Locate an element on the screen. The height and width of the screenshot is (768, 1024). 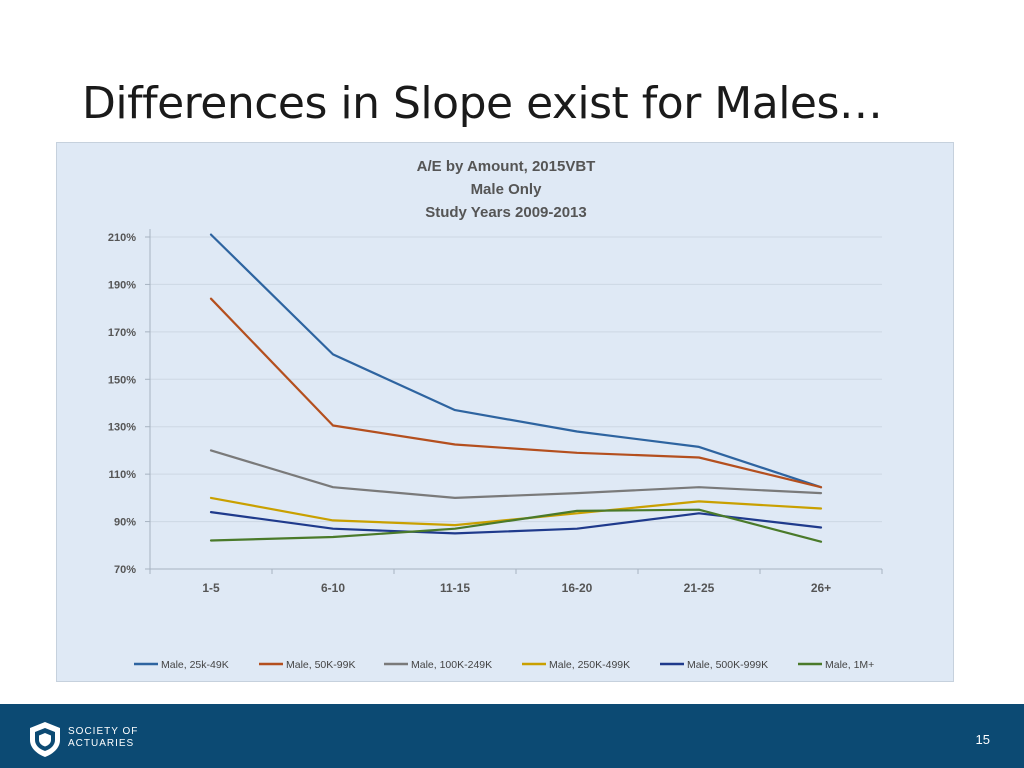
y-tick-label: 70% is located at coordinates (125, 570).